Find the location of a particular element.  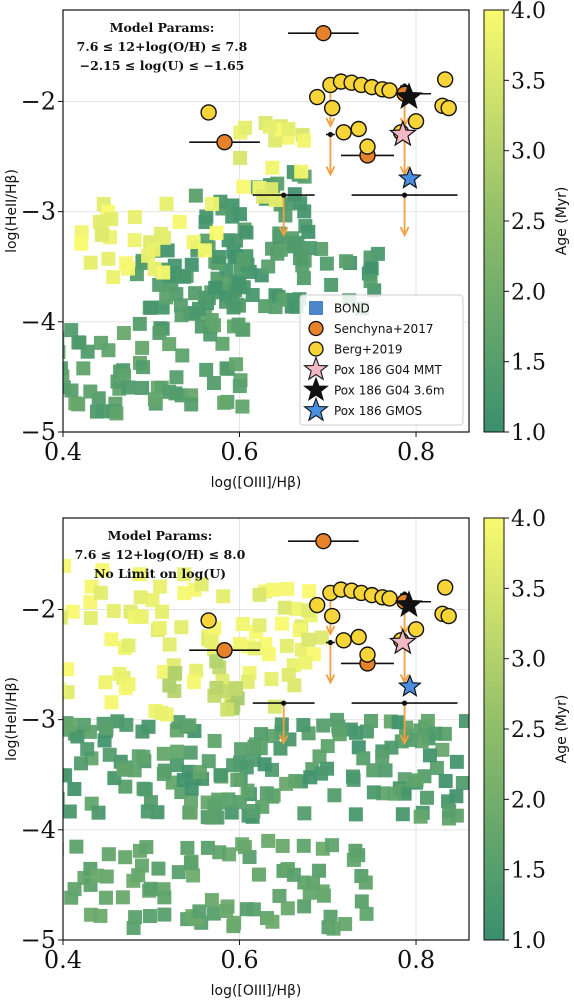

colorbar-tick-label: 2.0 is located at coordinates (528, 292).